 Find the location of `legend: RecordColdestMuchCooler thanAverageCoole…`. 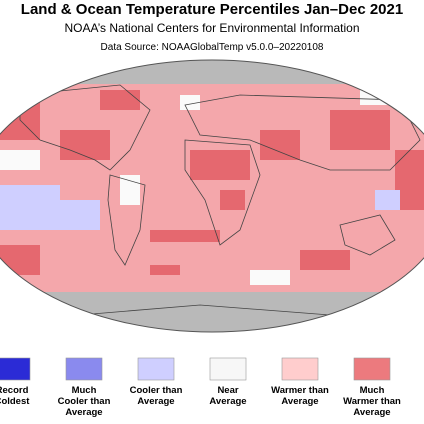

legend: RecordColdestMuchCooler thanAverageCoole… is located at coordinates (200, 387).